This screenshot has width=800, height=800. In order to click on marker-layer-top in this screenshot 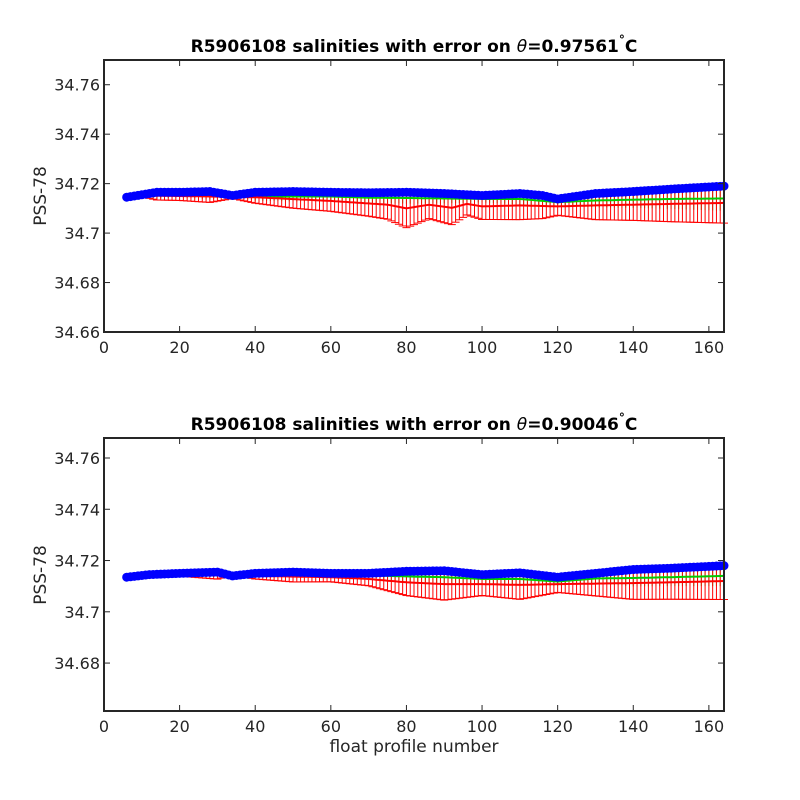, I will do `click(425, 192)`.